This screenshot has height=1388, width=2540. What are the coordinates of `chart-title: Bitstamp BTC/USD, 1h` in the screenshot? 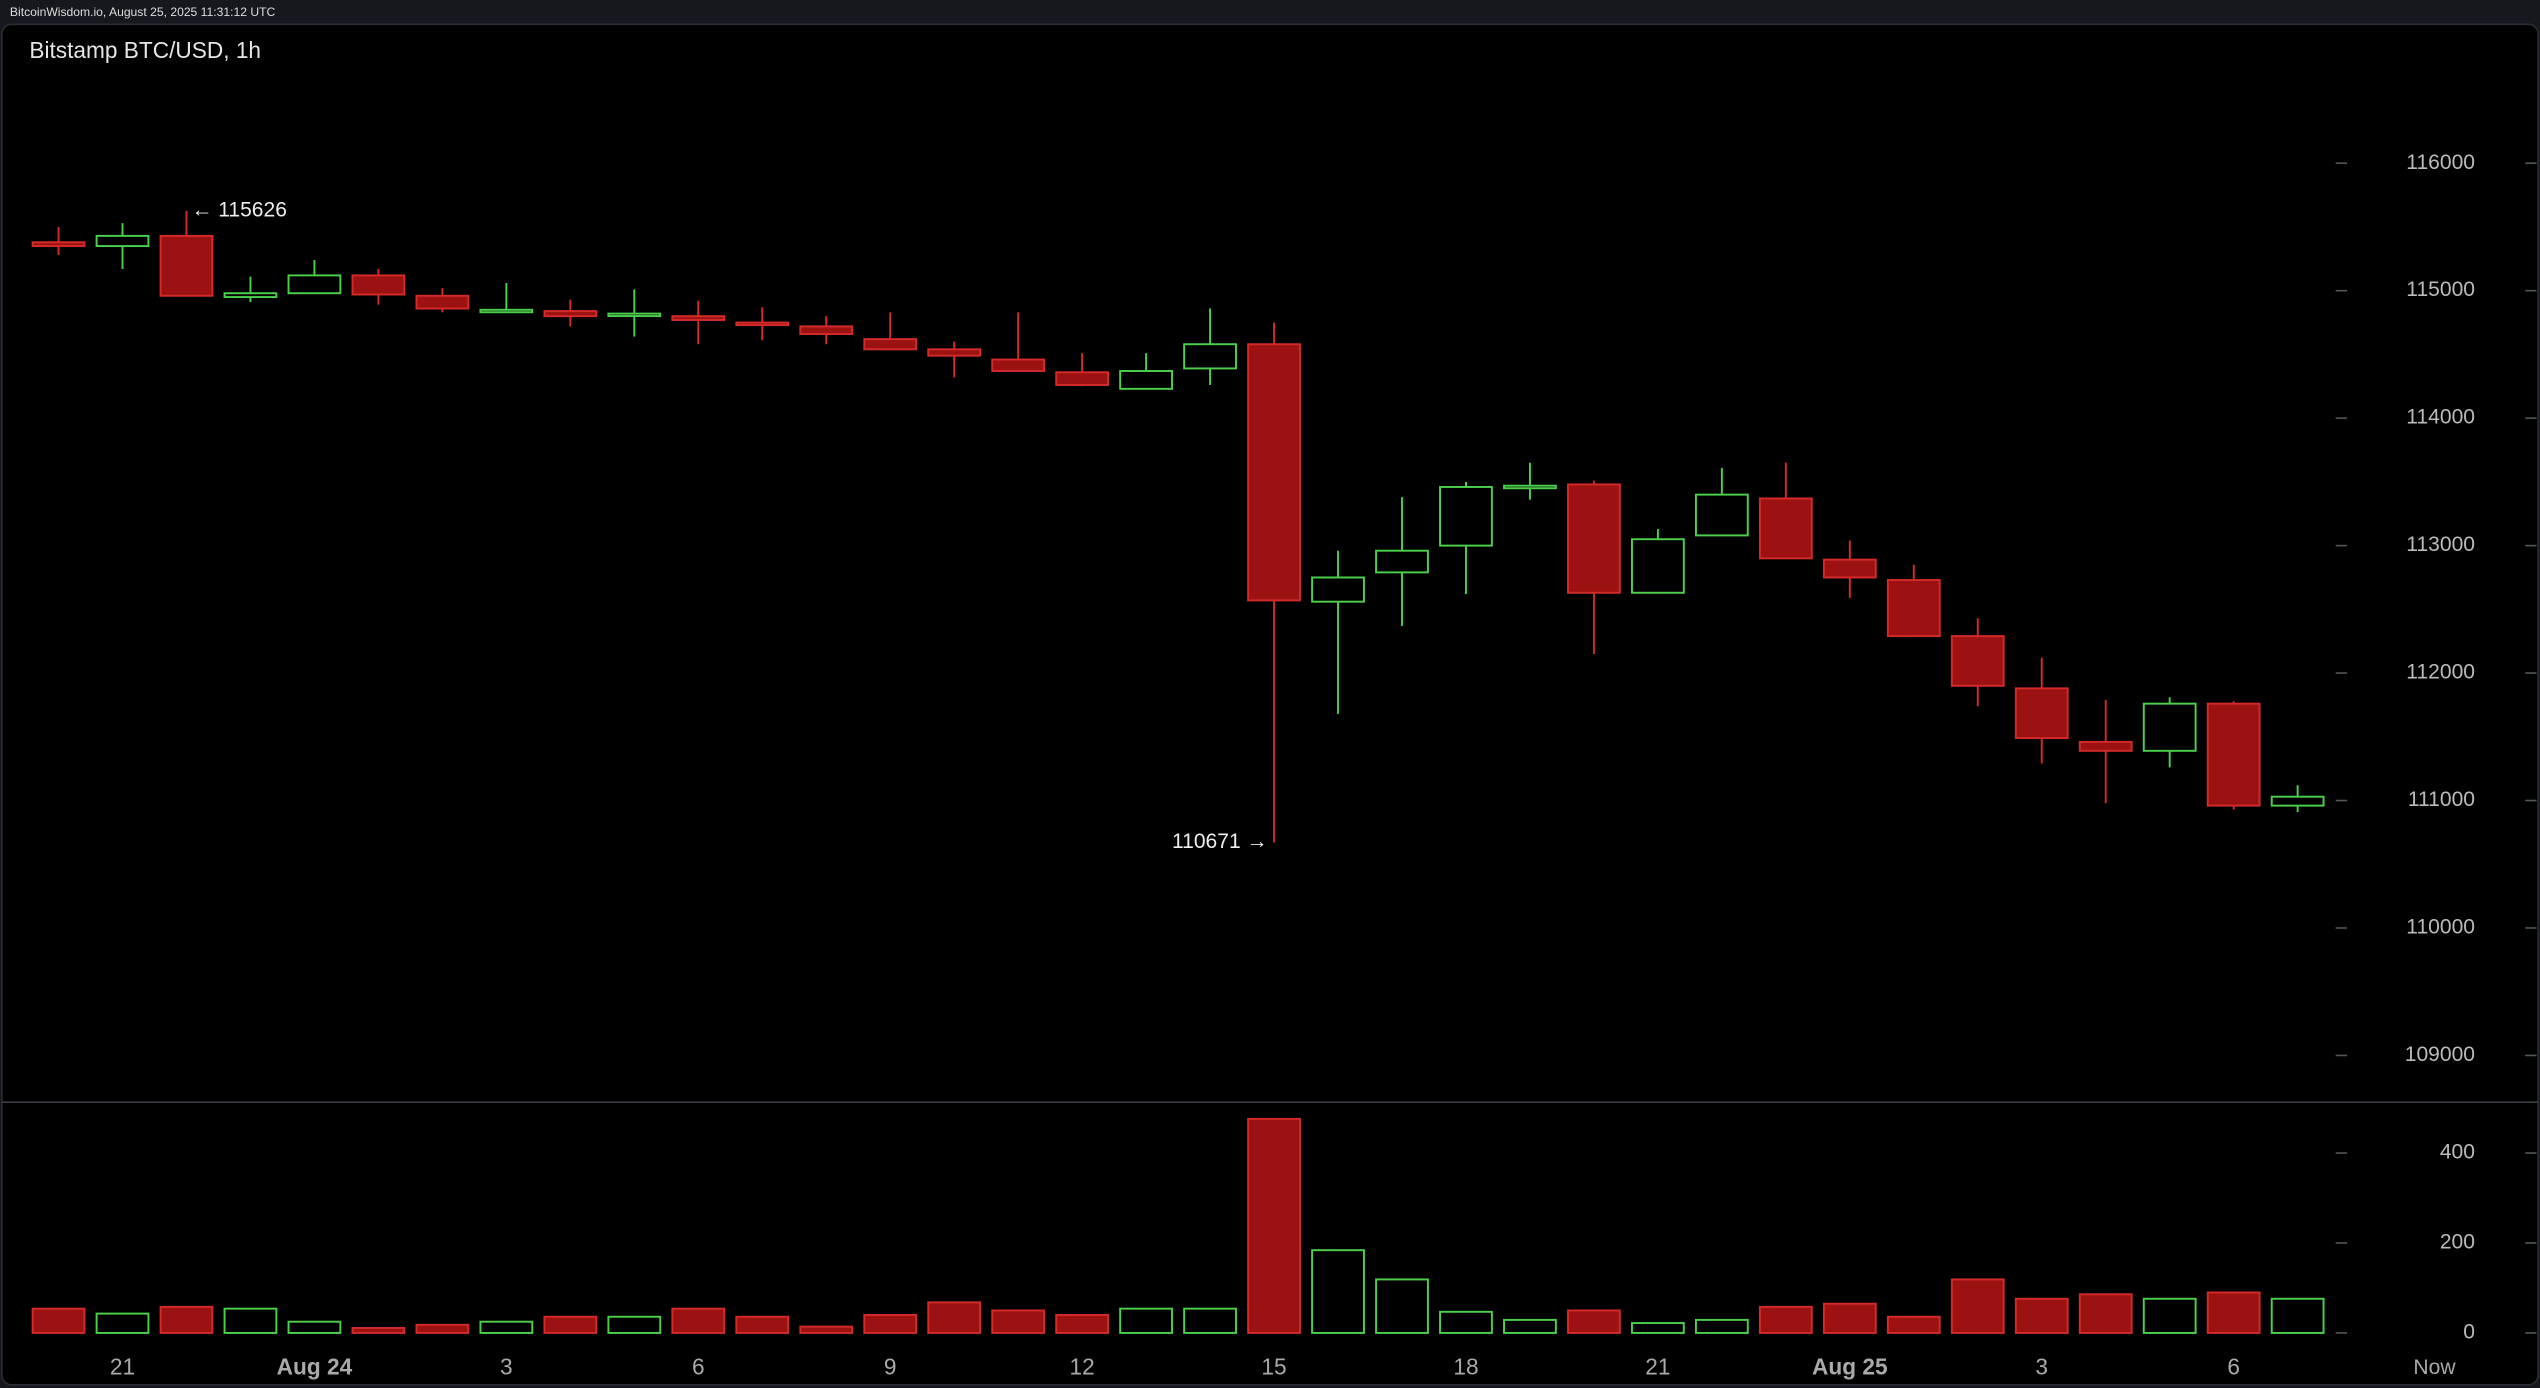 It's located at (145, 50).